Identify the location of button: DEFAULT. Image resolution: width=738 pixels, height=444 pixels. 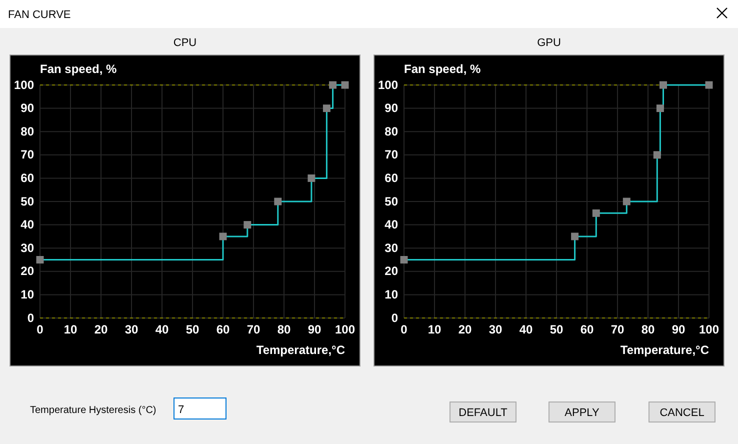
(483, 412).